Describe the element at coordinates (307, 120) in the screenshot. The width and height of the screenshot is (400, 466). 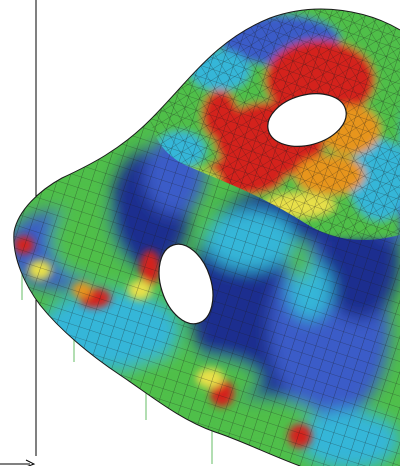
I see `top-hole` at that location.